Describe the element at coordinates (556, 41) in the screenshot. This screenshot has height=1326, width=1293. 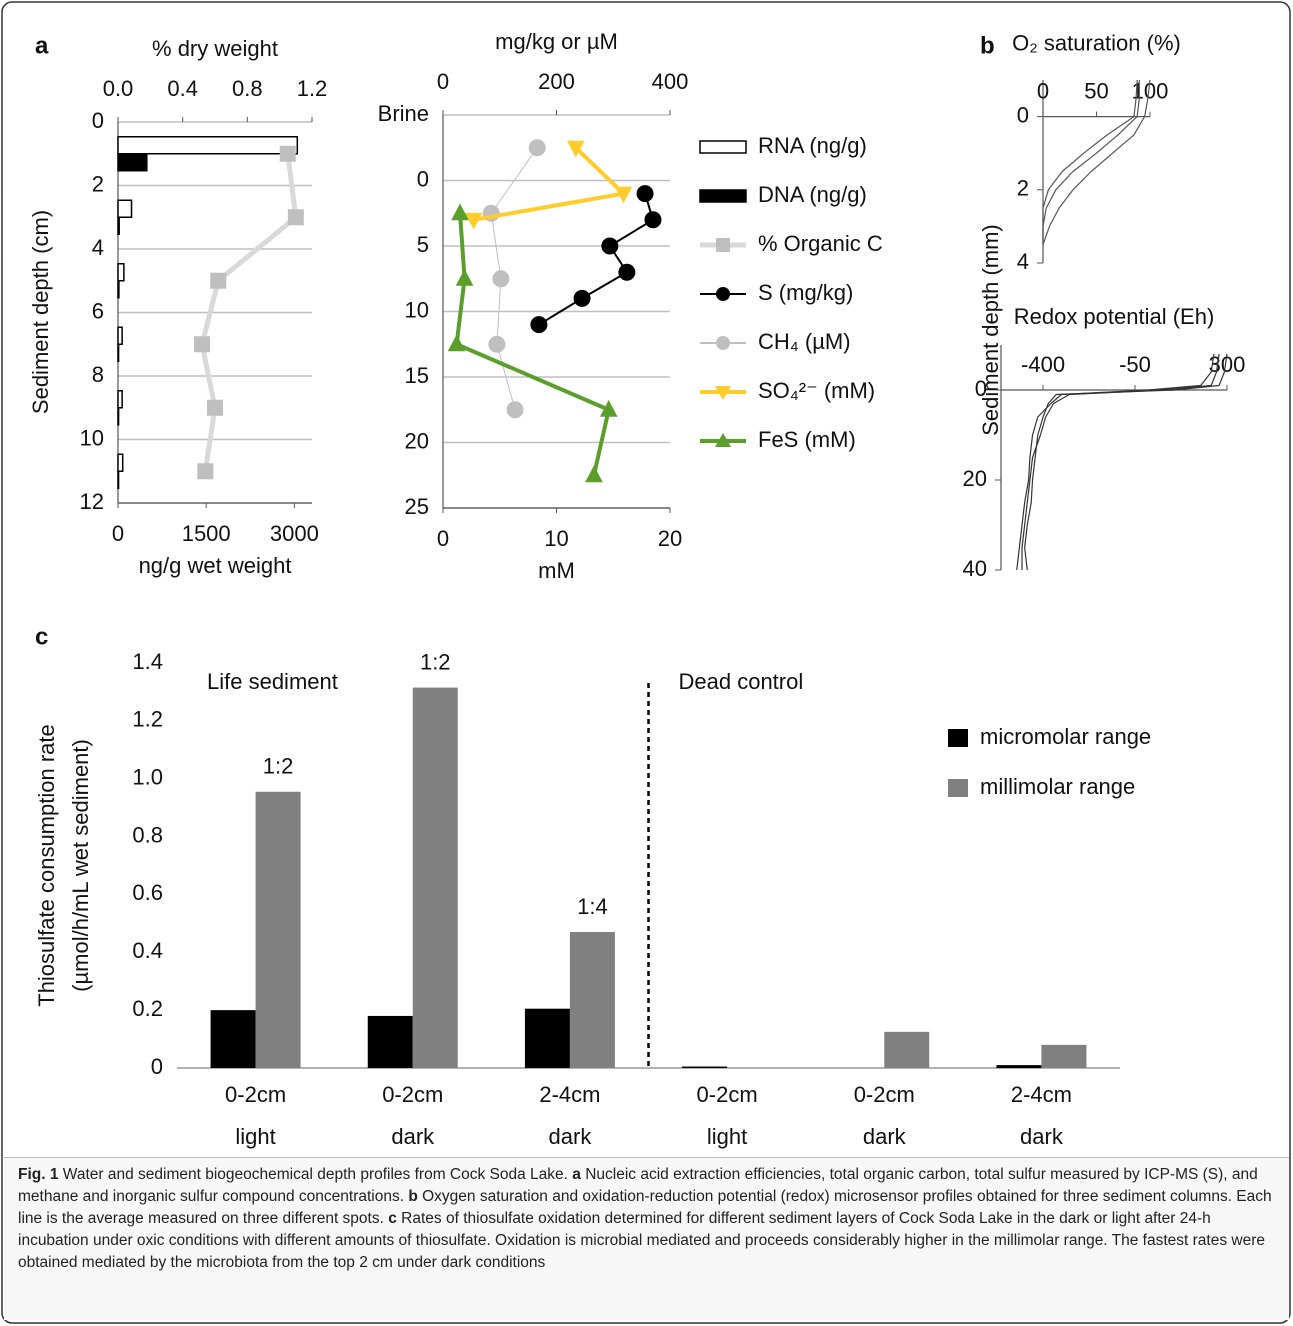
I see `x2-axis-label: mg/kg or µM` at that location.